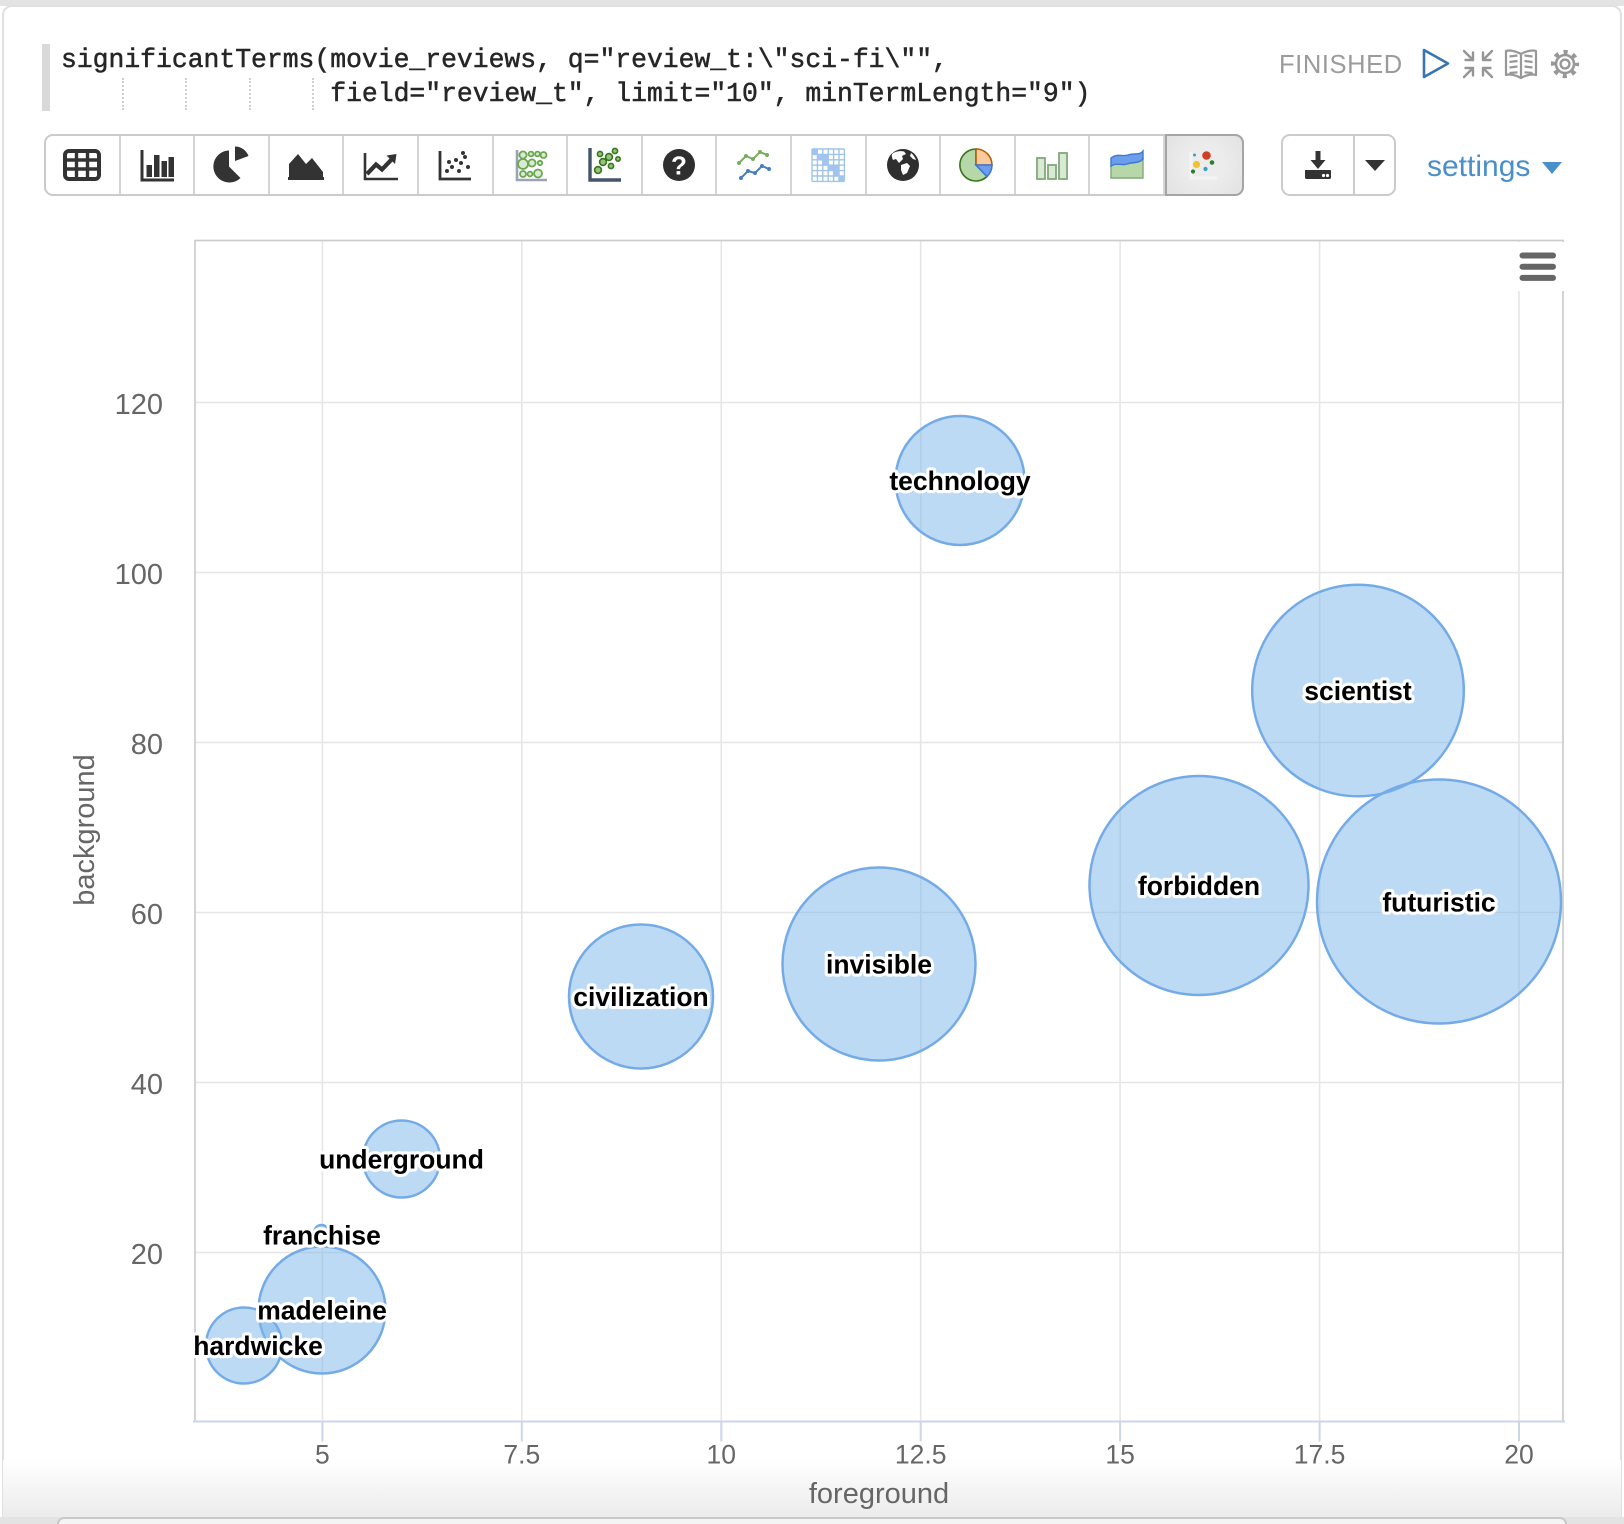 Image resolution: width=1624 pixels, height=1524 pixels. Describe the element at coordinates (921, 1455) in the screenshot. I see `svg-text: 12.5` at that location.